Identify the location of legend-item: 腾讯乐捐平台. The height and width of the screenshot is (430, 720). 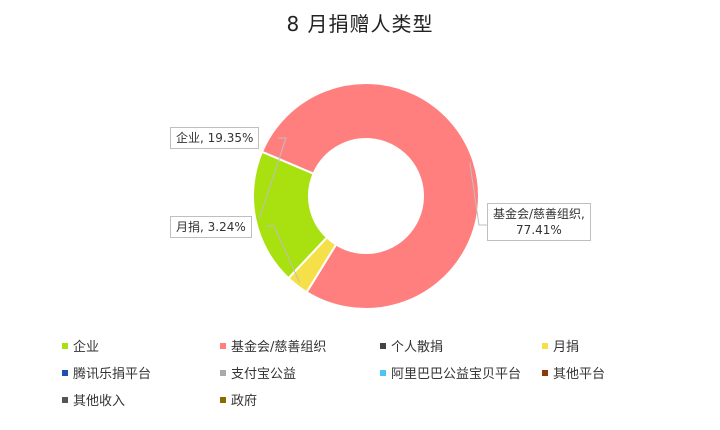
(141, 373).